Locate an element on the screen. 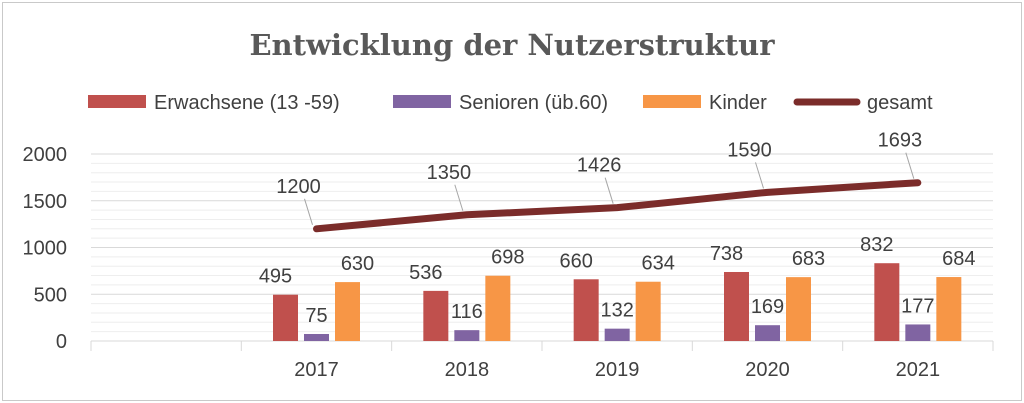 The width and height of the screenshot is (1024, 403). data-label-senioren-b-60-2017: 75 is located at coordinates (316, 316).